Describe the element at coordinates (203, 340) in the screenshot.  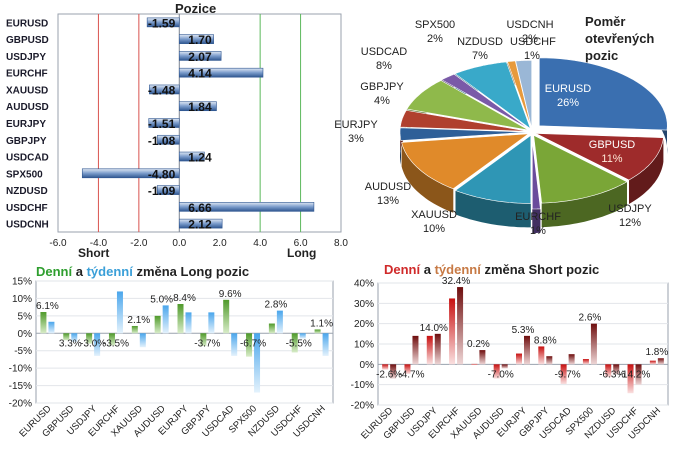
I see `bar-denn--gbpjpy` at that location.